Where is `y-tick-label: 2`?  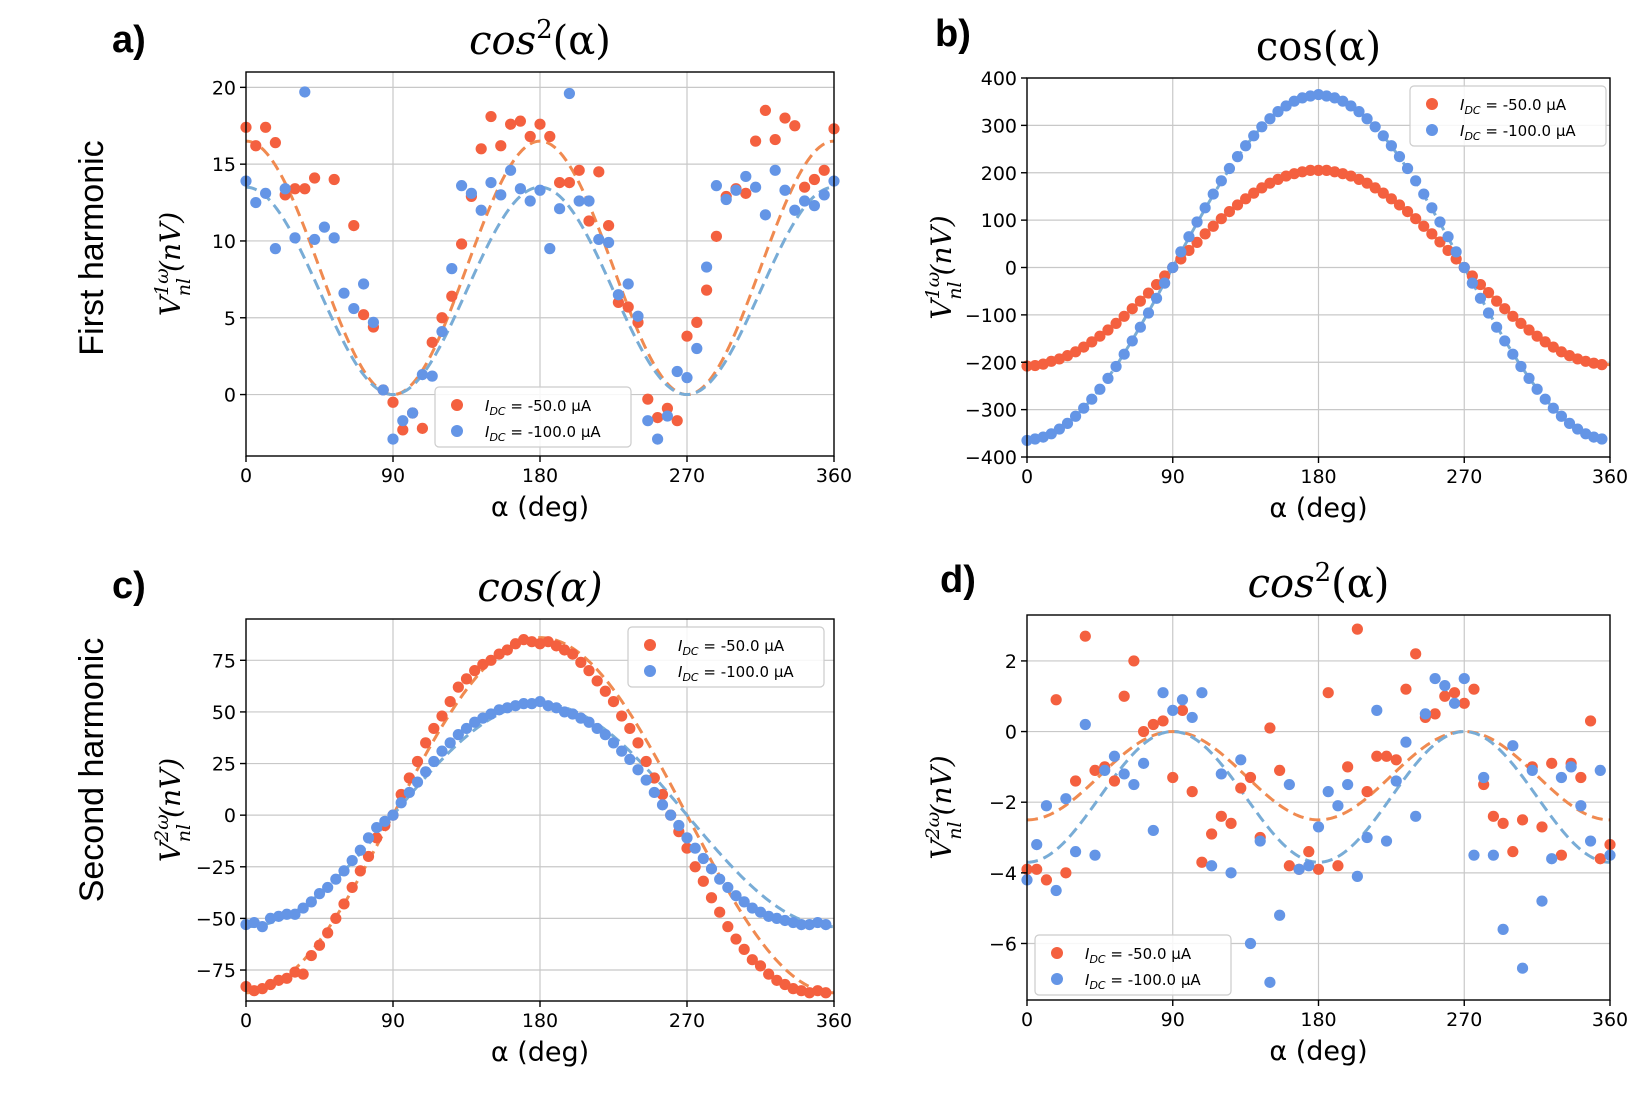
y-tick-label: 2 is located at coordinates (1011, 662).